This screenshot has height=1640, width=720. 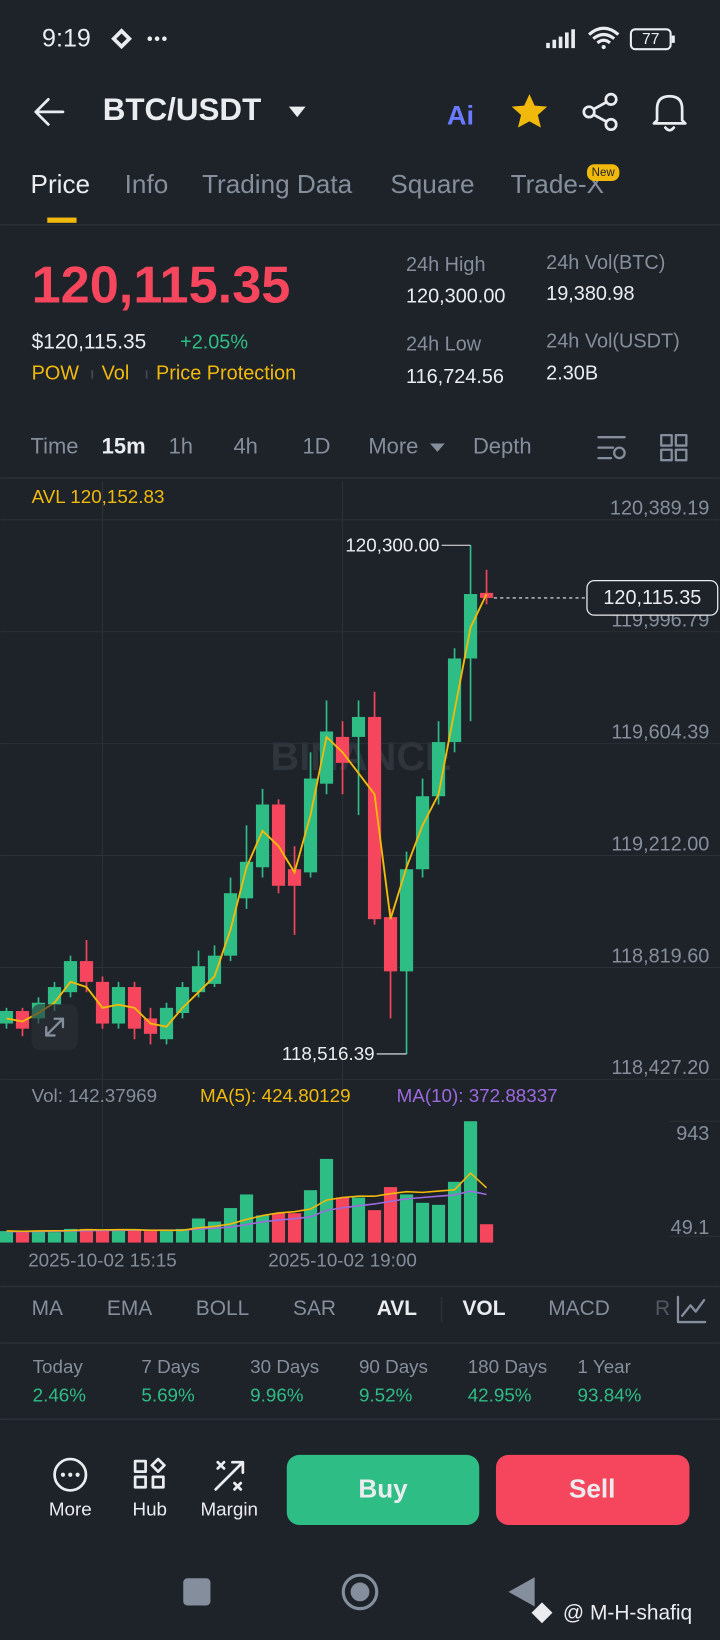 I want to click on pair-dropdown, so click(x=297, y=112).